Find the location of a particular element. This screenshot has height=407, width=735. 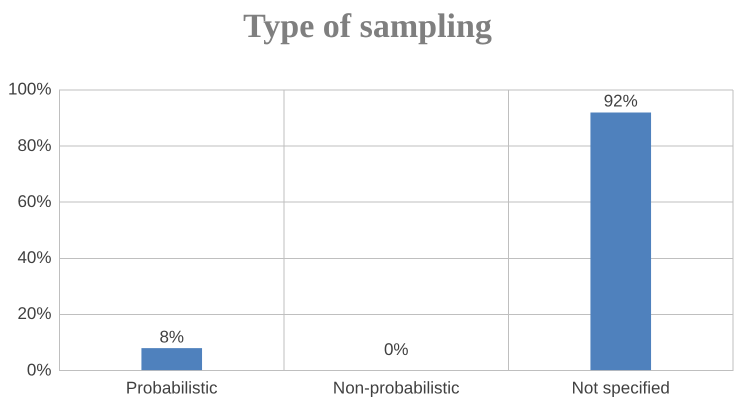

data-label: 8% is located at coordinates (171, 336).